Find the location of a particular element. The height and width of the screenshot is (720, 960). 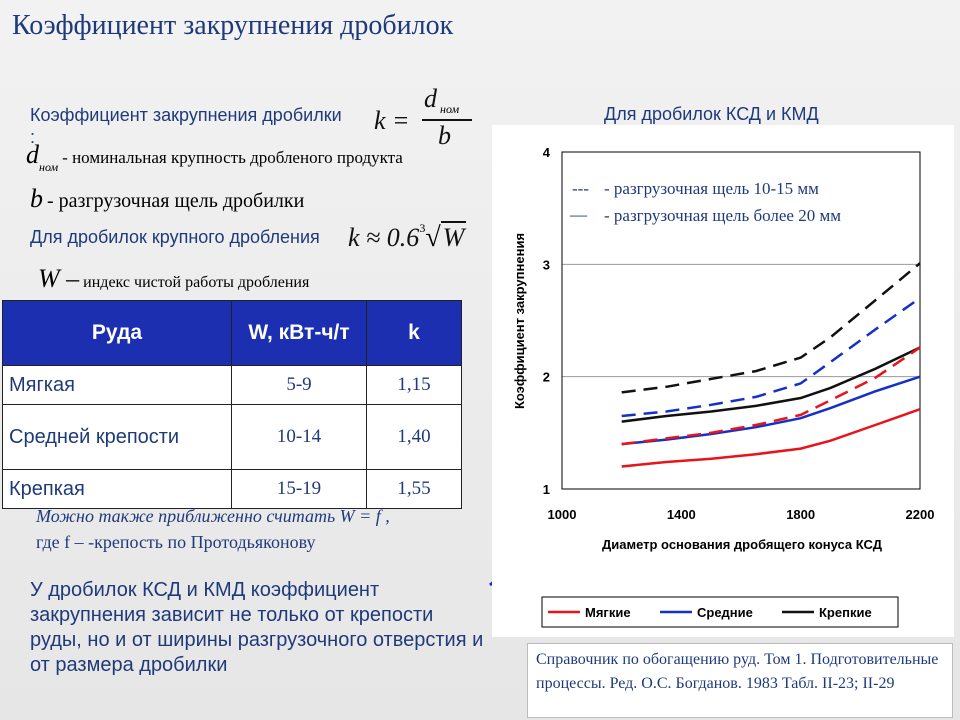

y-tick-label: 2 is located at coordinates (546, 377).